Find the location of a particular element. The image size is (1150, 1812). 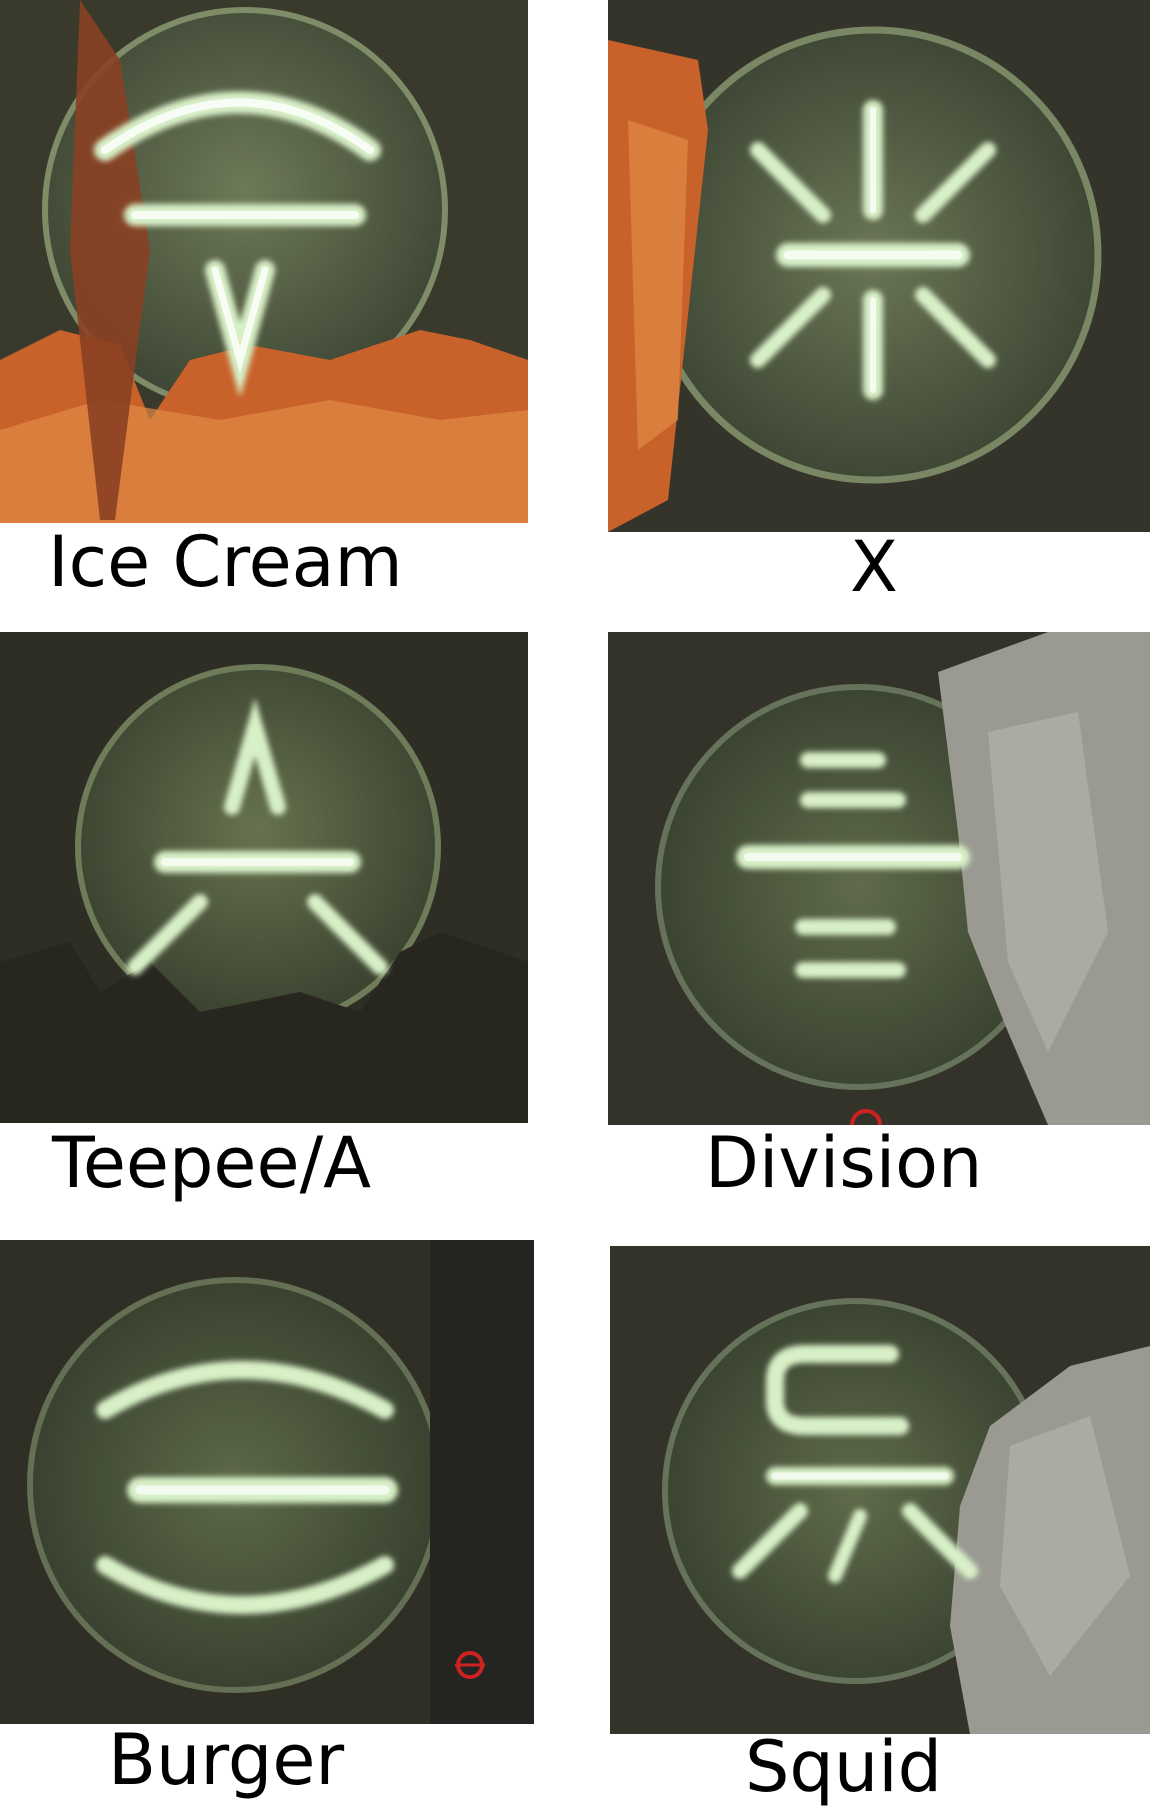

symbol-tile-ice-cream is located at coordinates (264, 261).